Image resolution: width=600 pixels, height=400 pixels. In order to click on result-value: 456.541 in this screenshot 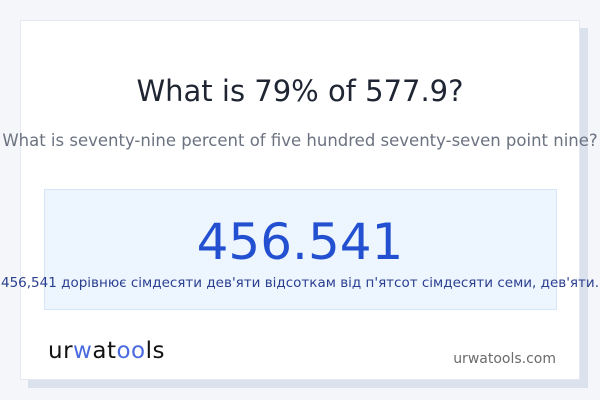, I will do `click(300, 242)`.